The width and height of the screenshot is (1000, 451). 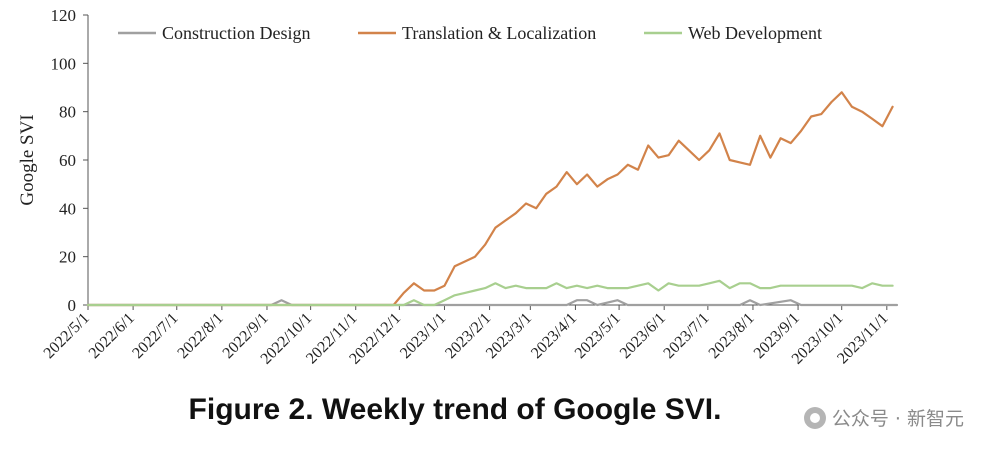 I want to click on x-tick-label: 2022/7/1, so click(x=155, y=336).